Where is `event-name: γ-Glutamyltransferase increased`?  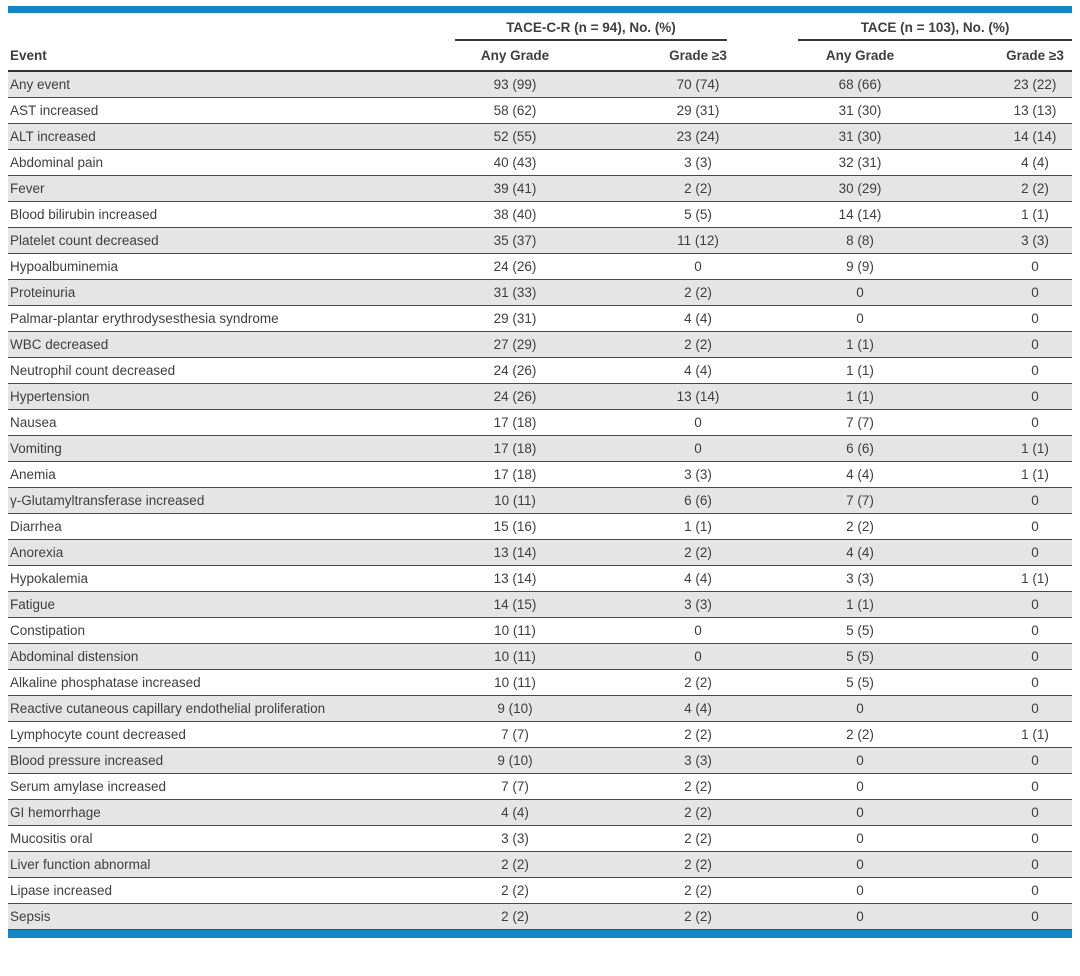 event-name: γ-Glutamyltransferase increased is located at coordinates (219, 500).